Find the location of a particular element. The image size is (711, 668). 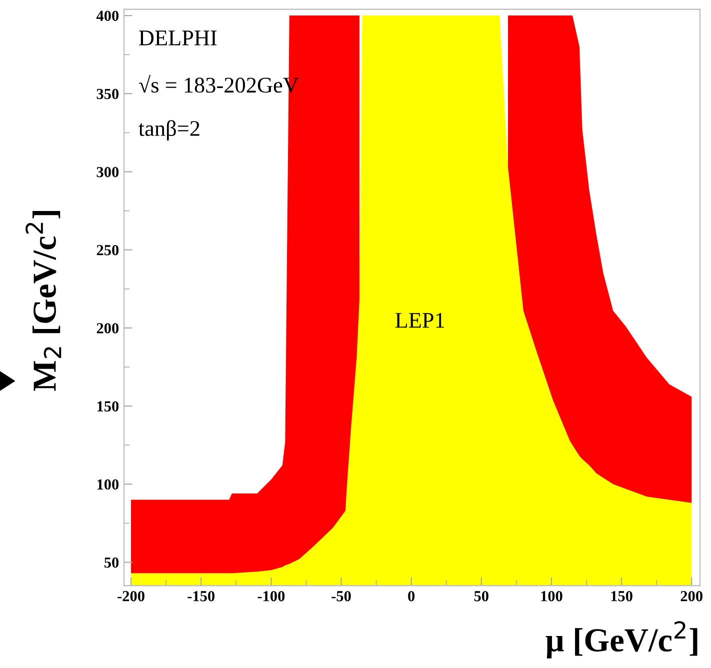

x-tick-label: 150 is located at coordinates (621, 596).